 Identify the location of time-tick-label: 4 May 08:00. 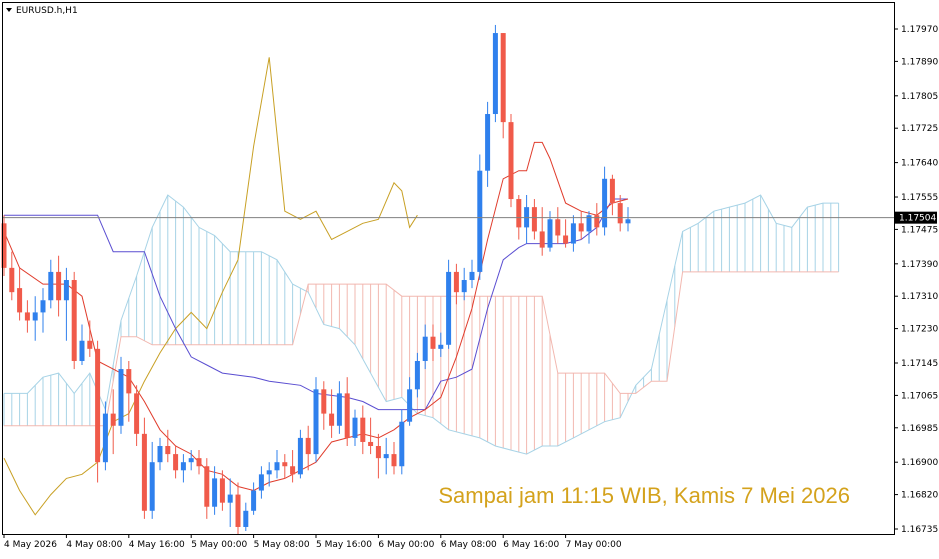
(94, 545).